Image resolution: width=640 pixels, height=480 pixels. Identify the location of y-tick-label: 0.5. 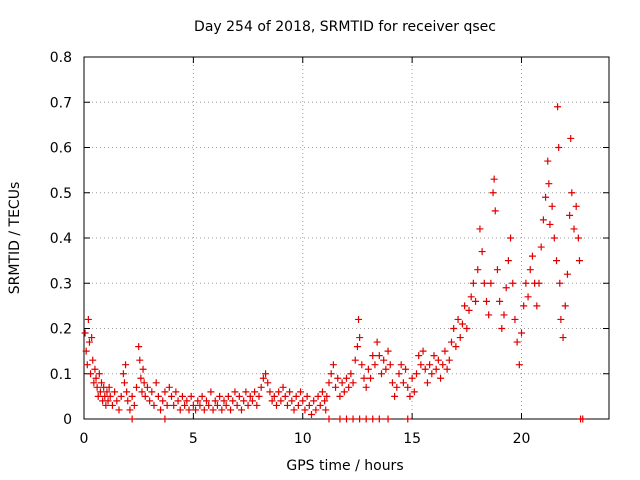
(61, 194).